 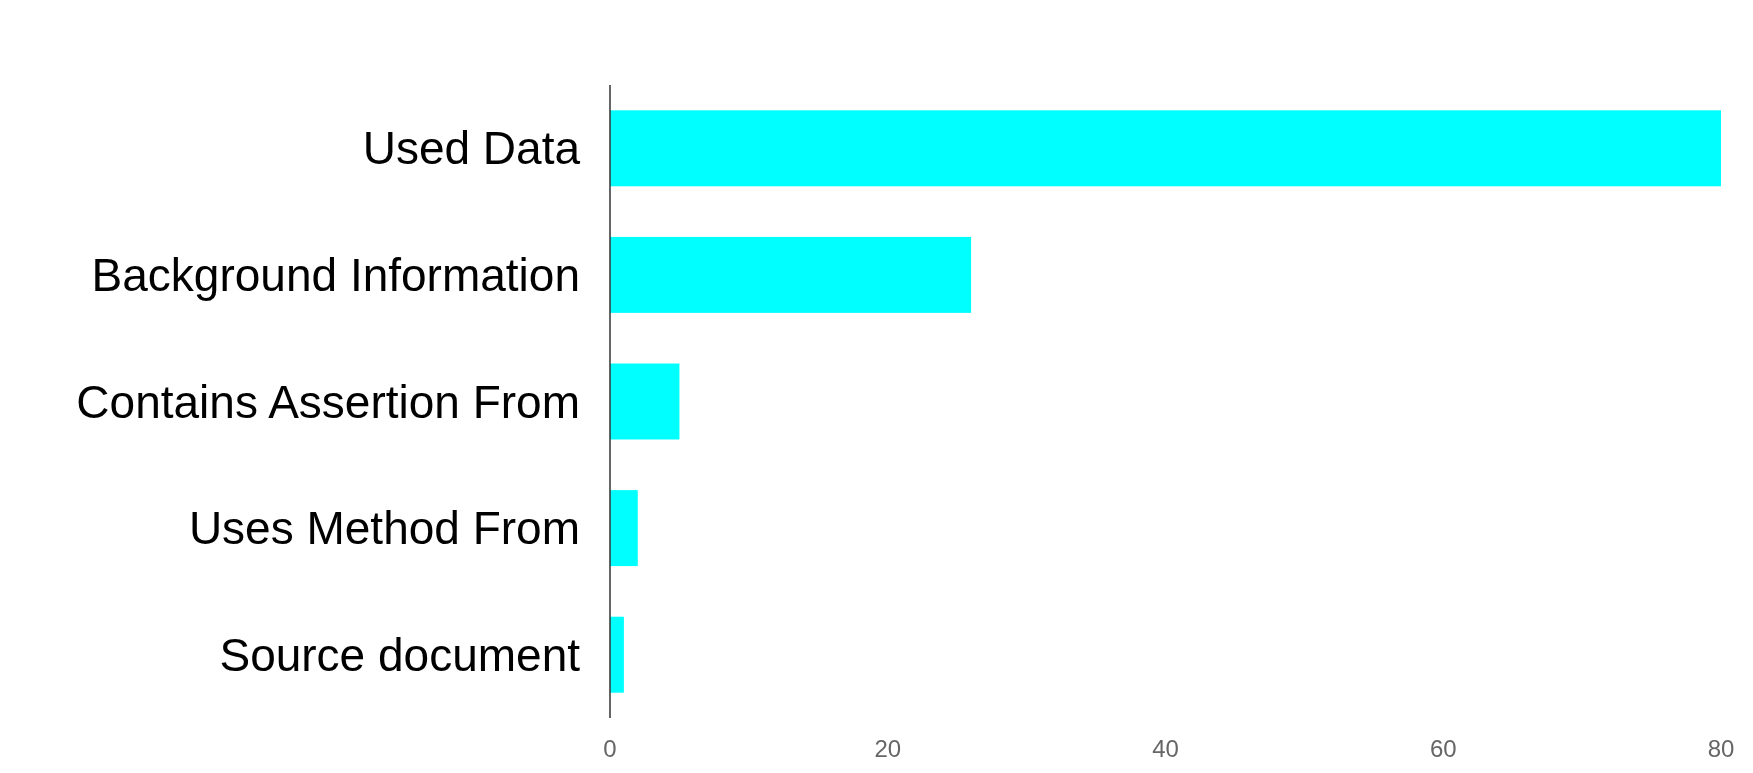 I want to click on x-tick-label: 60, so click(x=1443, y=748).